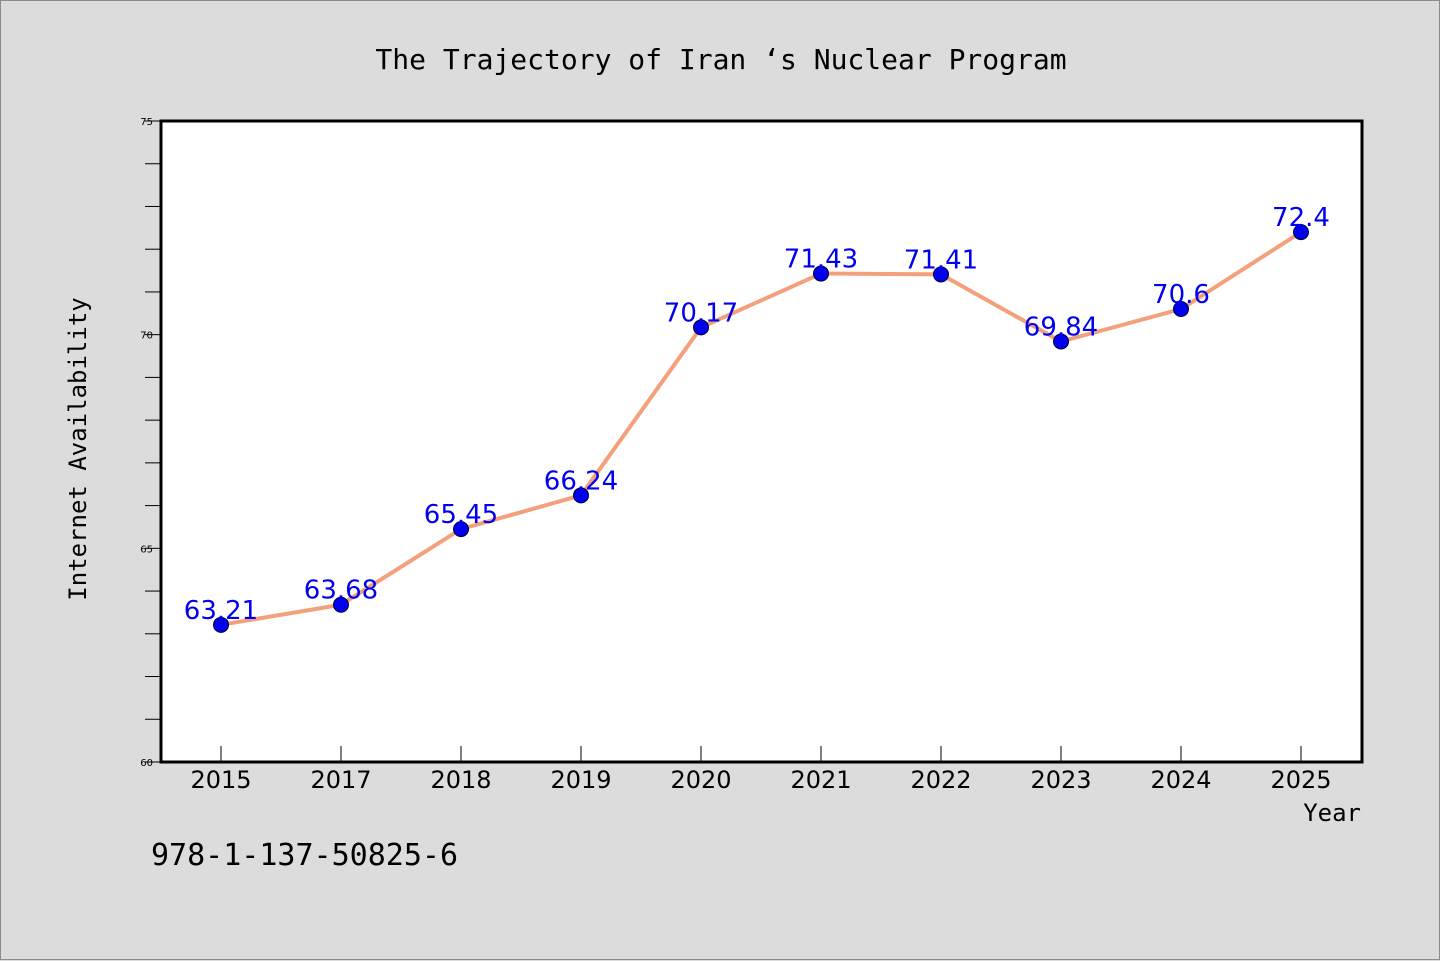 The height and width of the screenshot is (961, 1440). What do you see at coordinates (1181, 295) in the screenshot?
I see `data-label: 70.6` at bounding box center [1181, 295].